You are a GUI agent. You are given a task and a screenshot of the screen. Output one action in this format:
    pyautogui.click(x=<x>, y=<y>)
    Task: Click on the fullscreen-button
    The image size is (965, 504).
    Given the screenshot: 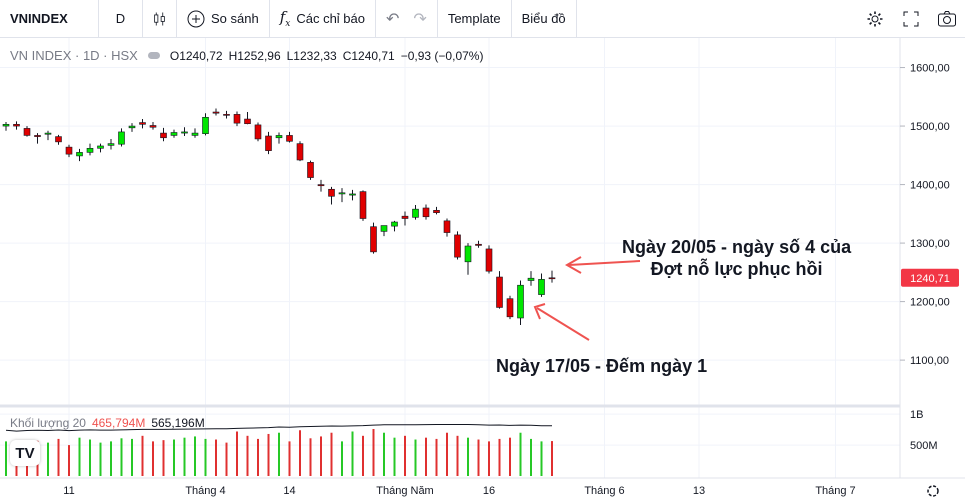 What is the action you would take?
    pyautogui.click(x=911, y=19)
    